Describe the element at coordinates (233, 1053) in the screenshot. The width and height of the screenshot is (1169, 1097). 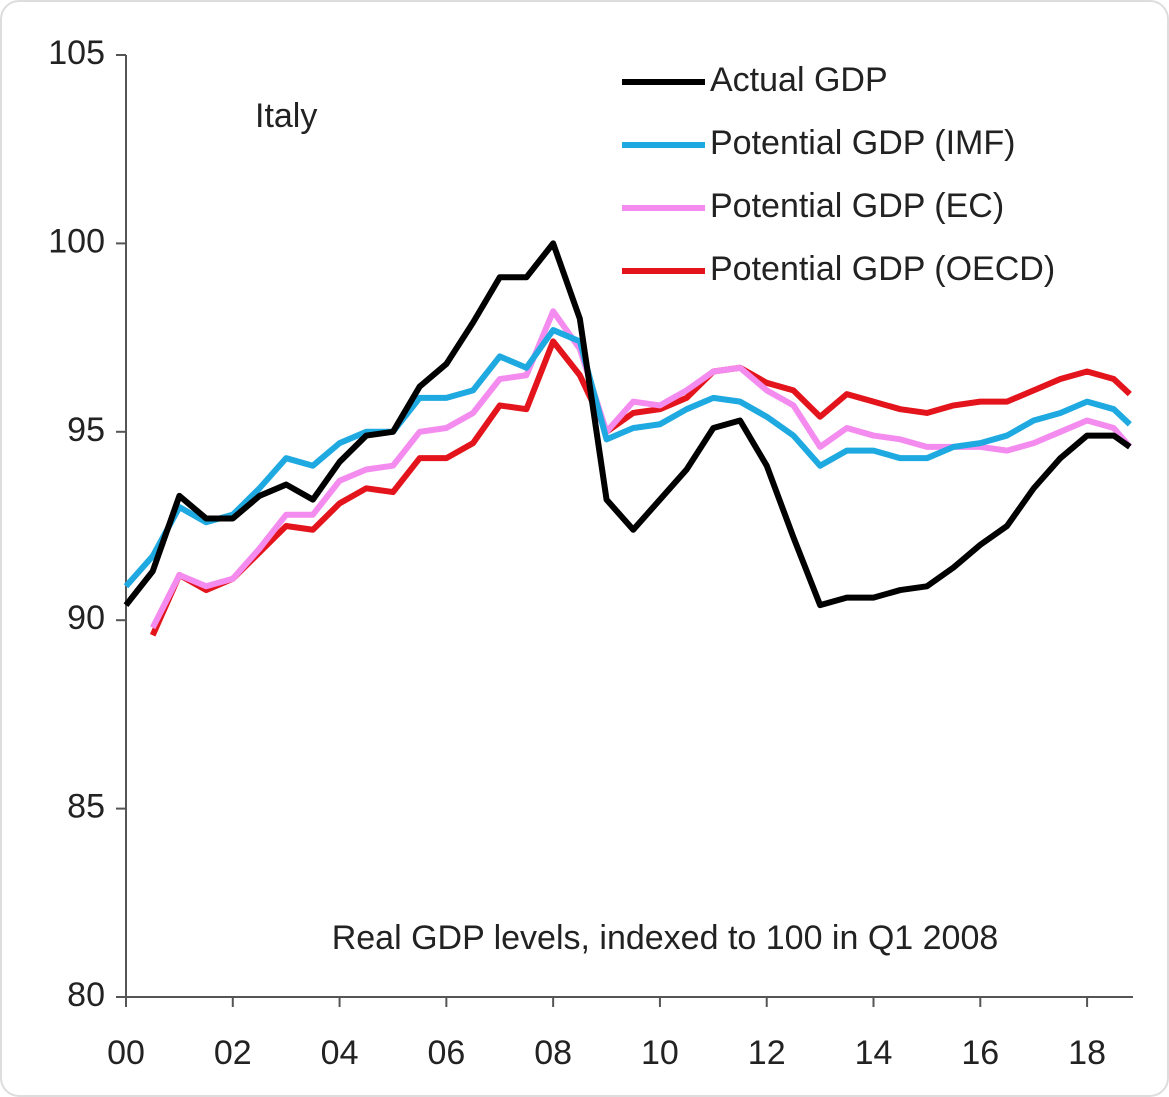
I see `x-tick-label: 02` at that location.